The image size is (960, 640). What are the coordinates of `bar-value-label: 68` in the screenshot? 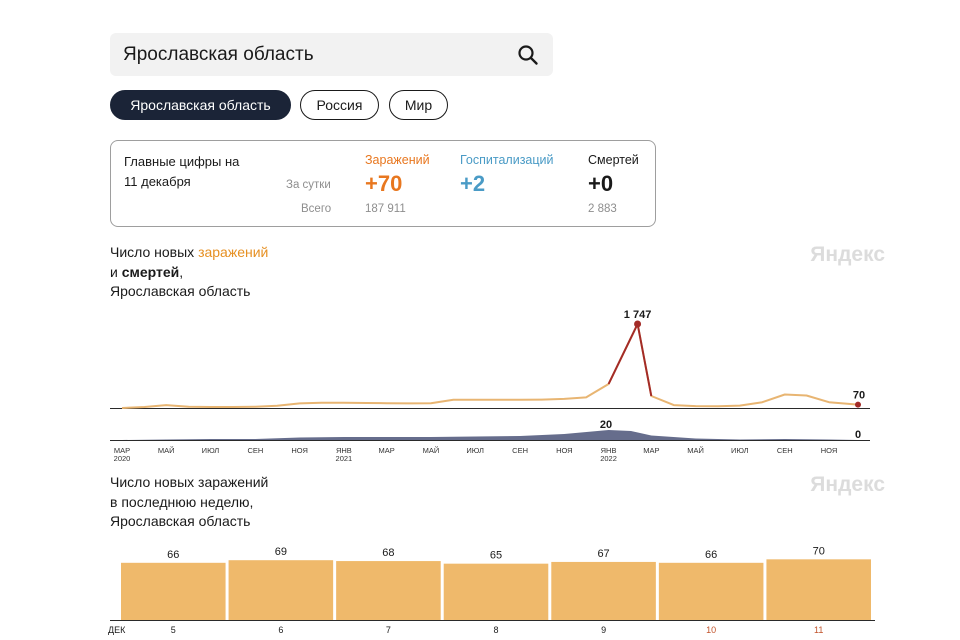 It's located at (388, 553).